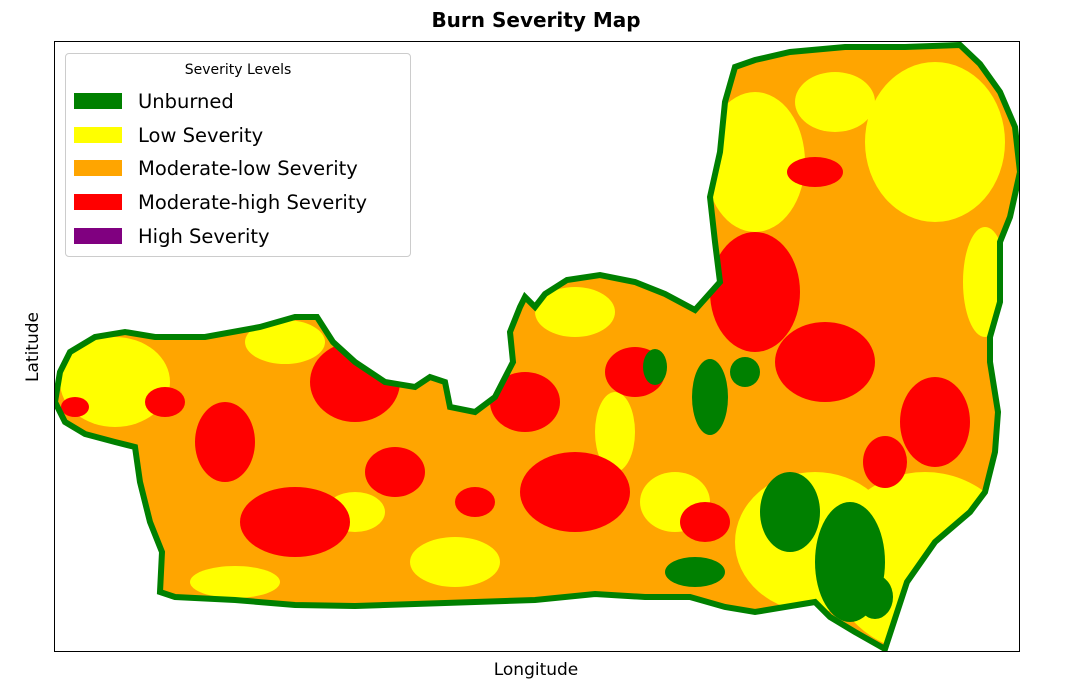 Image resolution: width=1072 pixels, height=689 pixels. What do you see at coordinates (33, 347) in the screenshot?
I see `y-axis-label: Latitude` at bounding box center [33, 347].